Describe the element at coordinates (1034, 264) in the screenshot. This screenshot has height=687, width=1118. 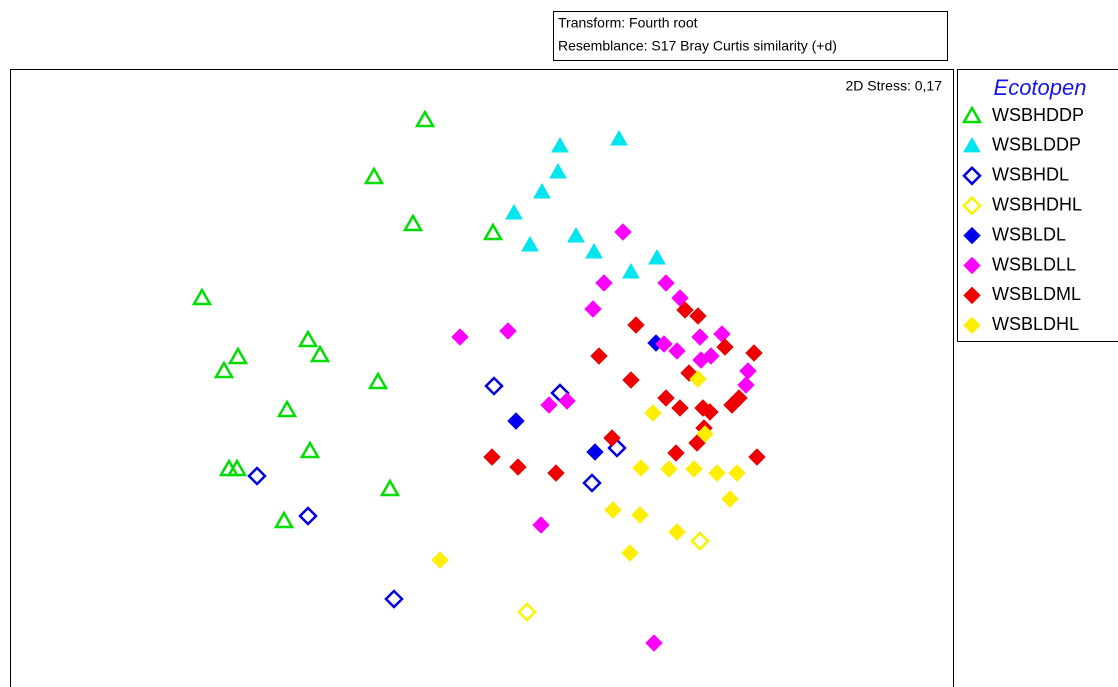
I see `legend-label: WSBLDLL` at that location.